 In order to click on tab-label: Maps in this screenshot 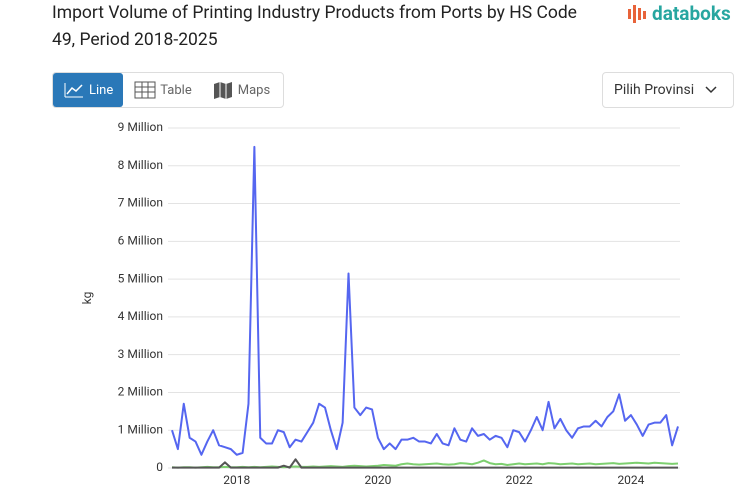, I will do `click(254, 90)`.